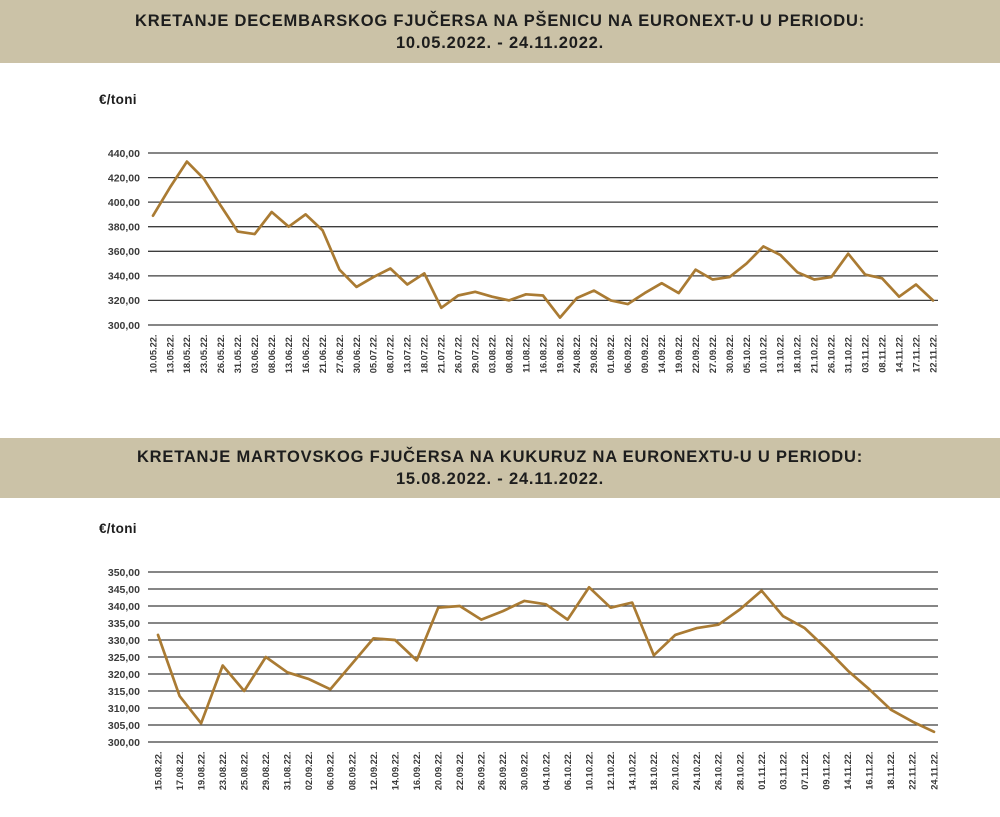 This screenshot has width=1000, height=817. Describe the element at coordinates (577, 354) in the screenshot. I see `x-tick-label: 24.08.22.` at that location.